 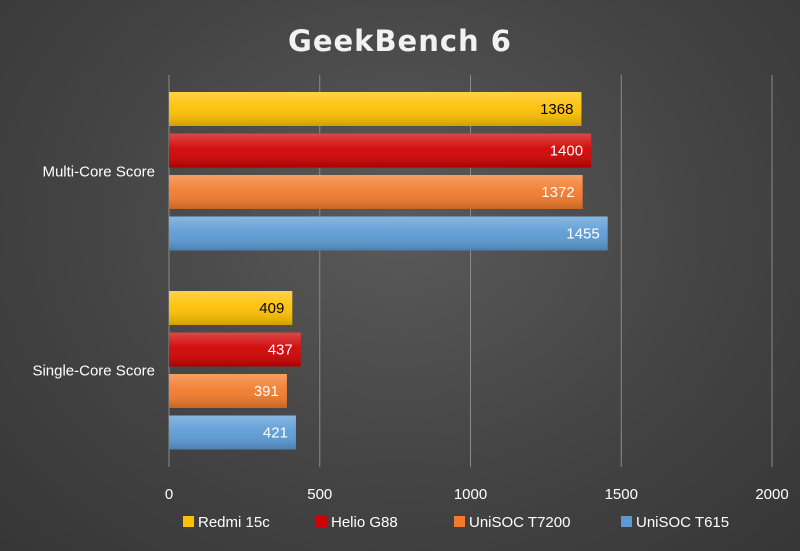 I want to click on data-label: 1368, so click(x=556, y=109).